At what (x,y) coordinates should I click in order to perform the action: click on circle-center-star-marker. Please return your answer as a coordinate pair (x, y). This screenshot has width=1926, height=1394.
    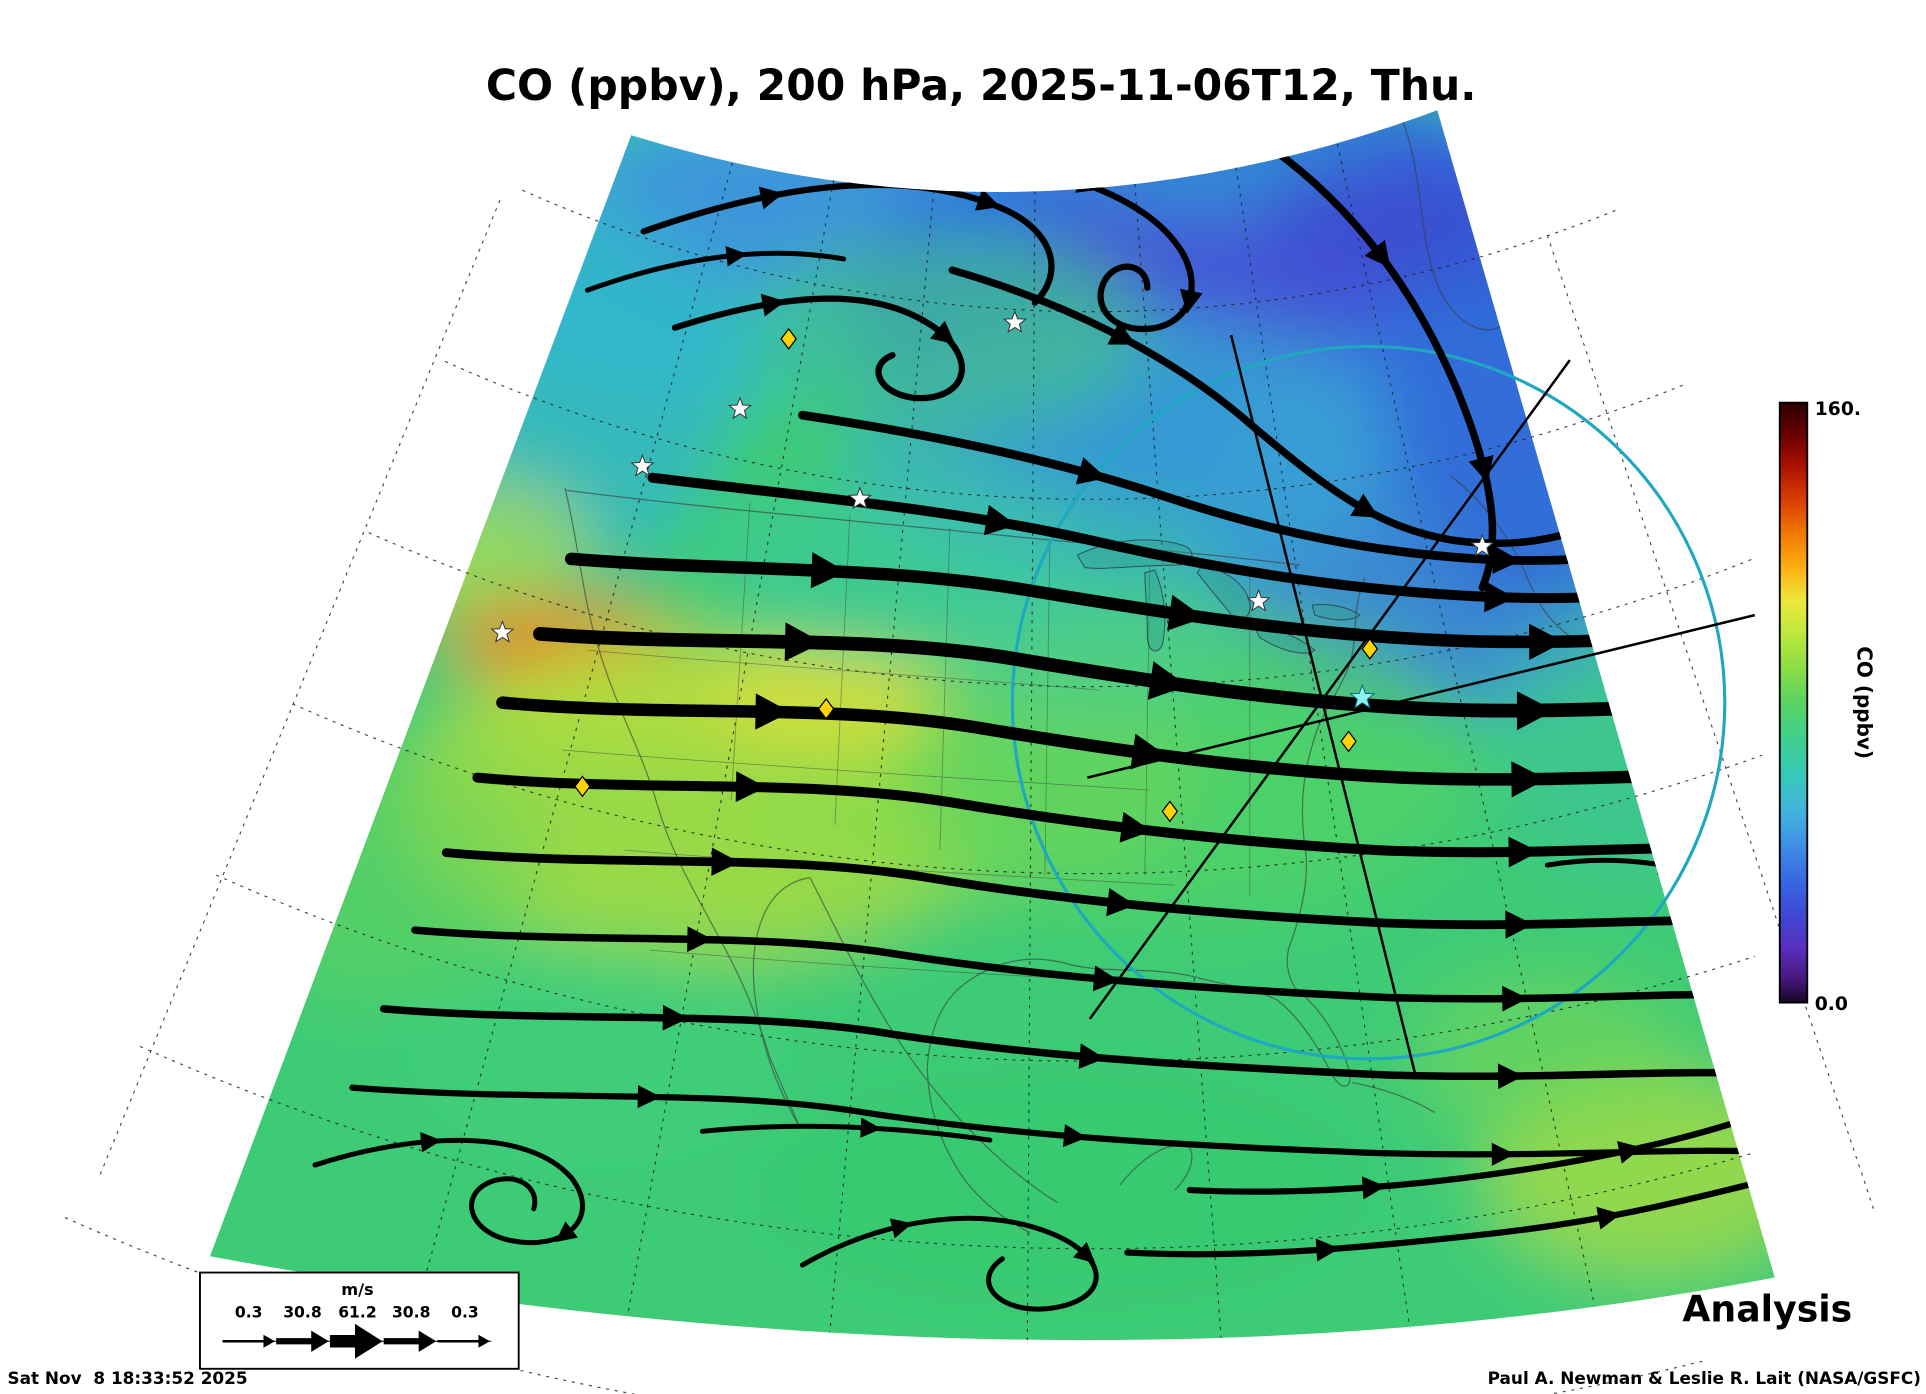
    Looking at the image, I should click on (1362, 696).